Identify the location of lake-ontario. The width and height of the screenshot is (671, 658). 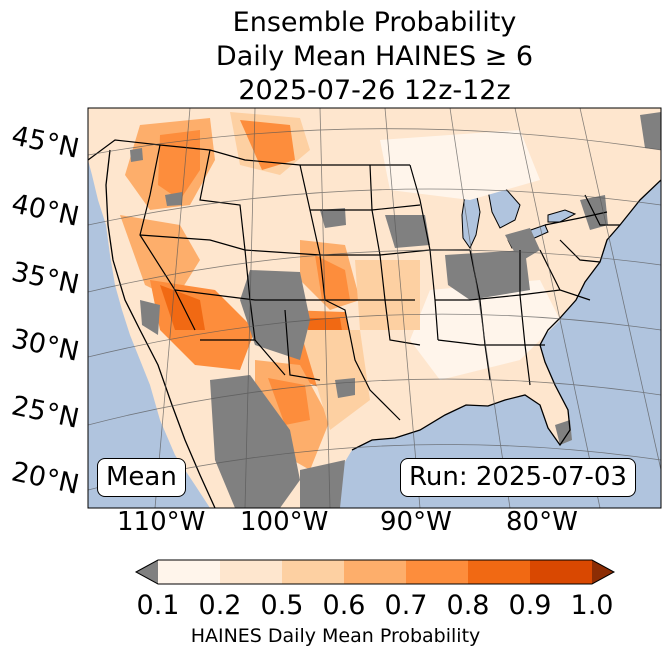
(562, 216).